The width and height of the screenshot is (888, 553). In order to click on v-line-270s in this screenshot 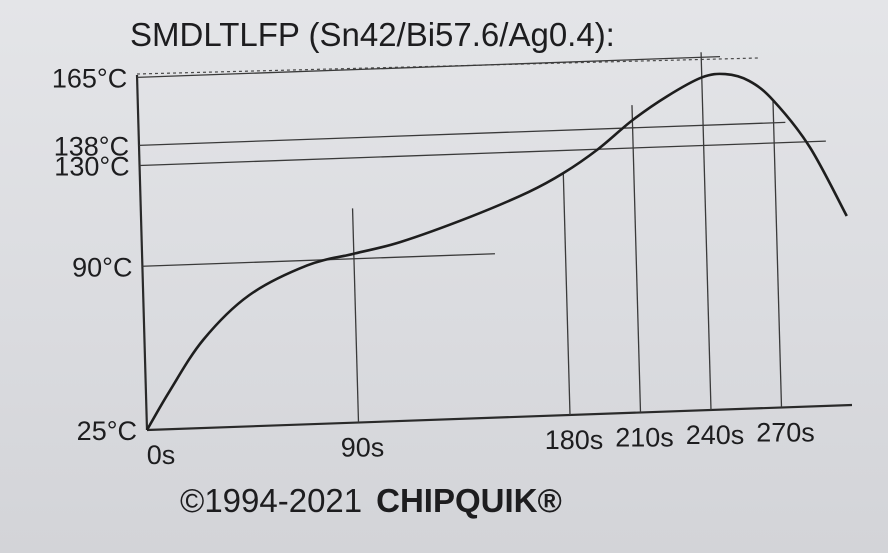, I will do `click(777, 254)`.